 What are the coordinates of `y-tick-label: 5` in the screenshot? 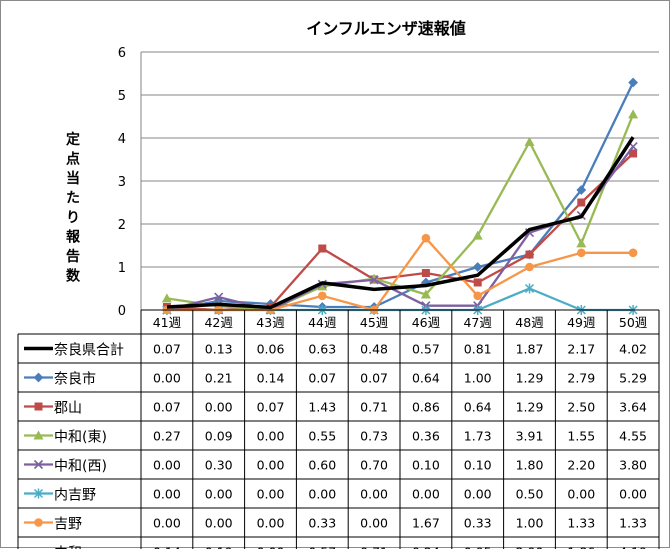 It's located at (122, 96).